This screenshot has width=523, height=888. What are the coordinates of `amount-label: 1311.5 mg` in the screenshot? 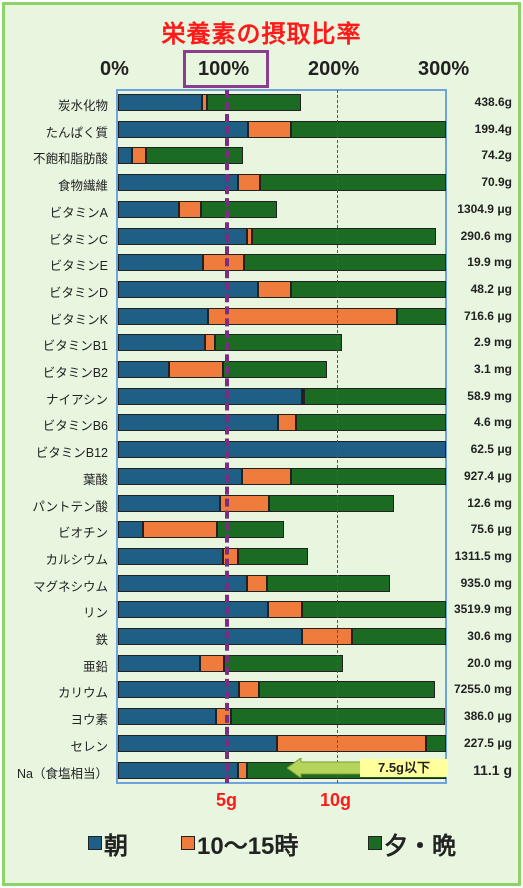 It's located at (483, 555).